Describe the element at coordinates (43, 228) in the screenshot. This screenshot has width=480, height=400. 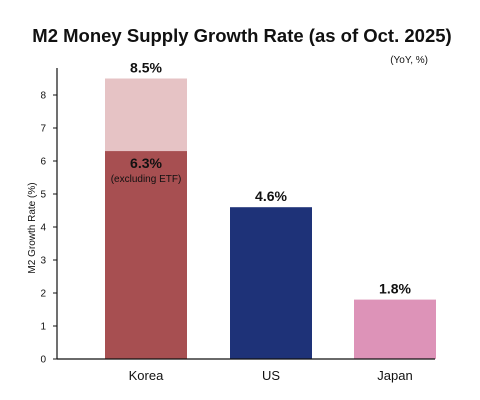
I see `y-tick-label: 4` at that location.